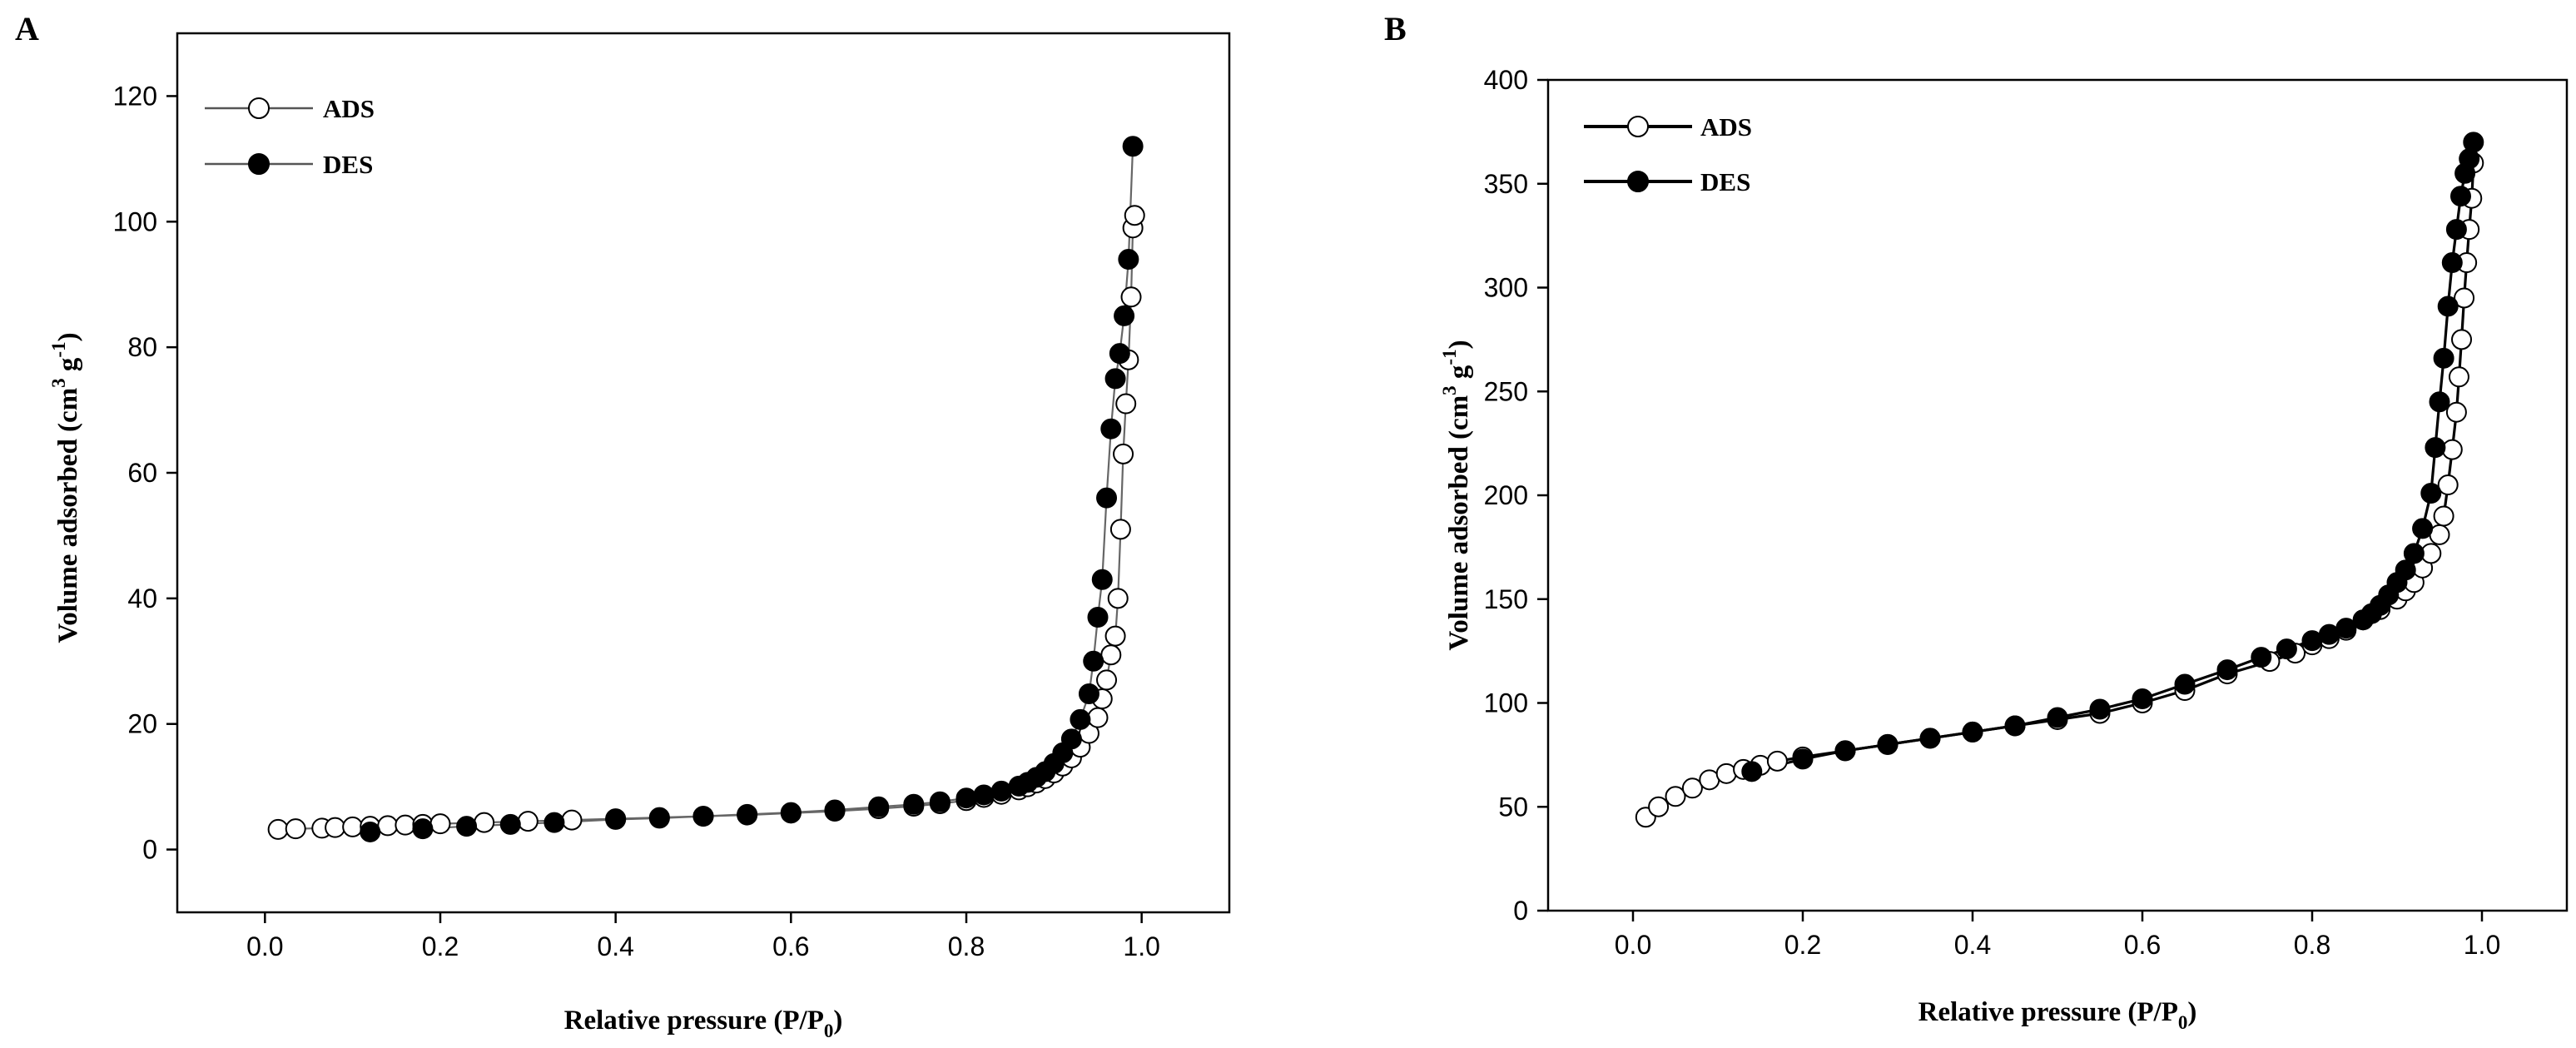 The height and width of the screenshot is (1048, 2576). What do you see at coordinates (694, 1021) in the screenshot?
I see `x-axis-title-main: Relative pressure (P/P` at bounding box center [694, 1021].